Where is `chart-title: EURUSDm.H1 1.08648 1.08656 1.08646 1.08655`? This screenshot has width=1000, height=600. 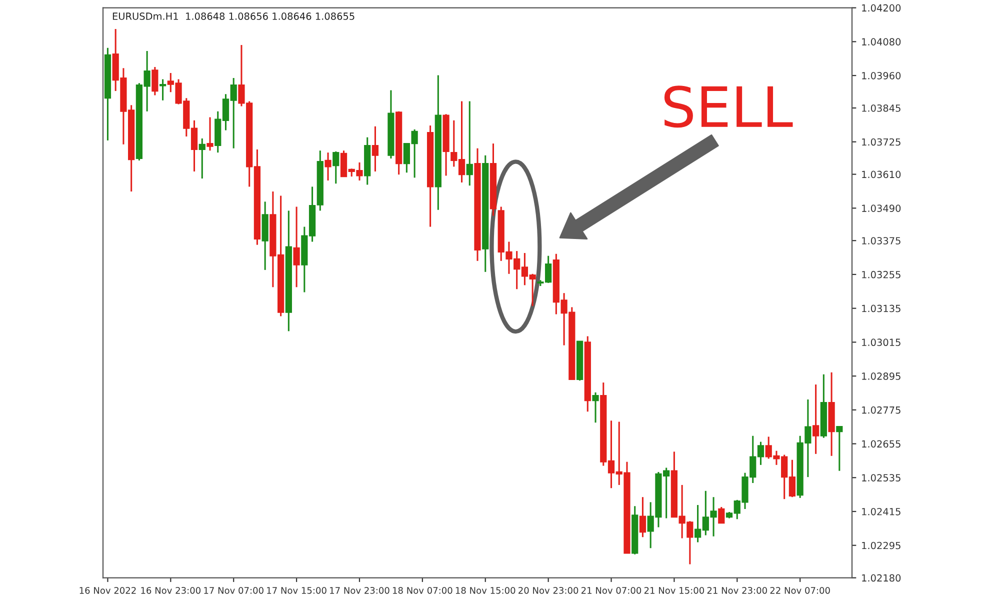
chart-title: EURUSDm.H1 1.08648 1.08656 1.08646 1.08655 is located at coordinates (233, 16).